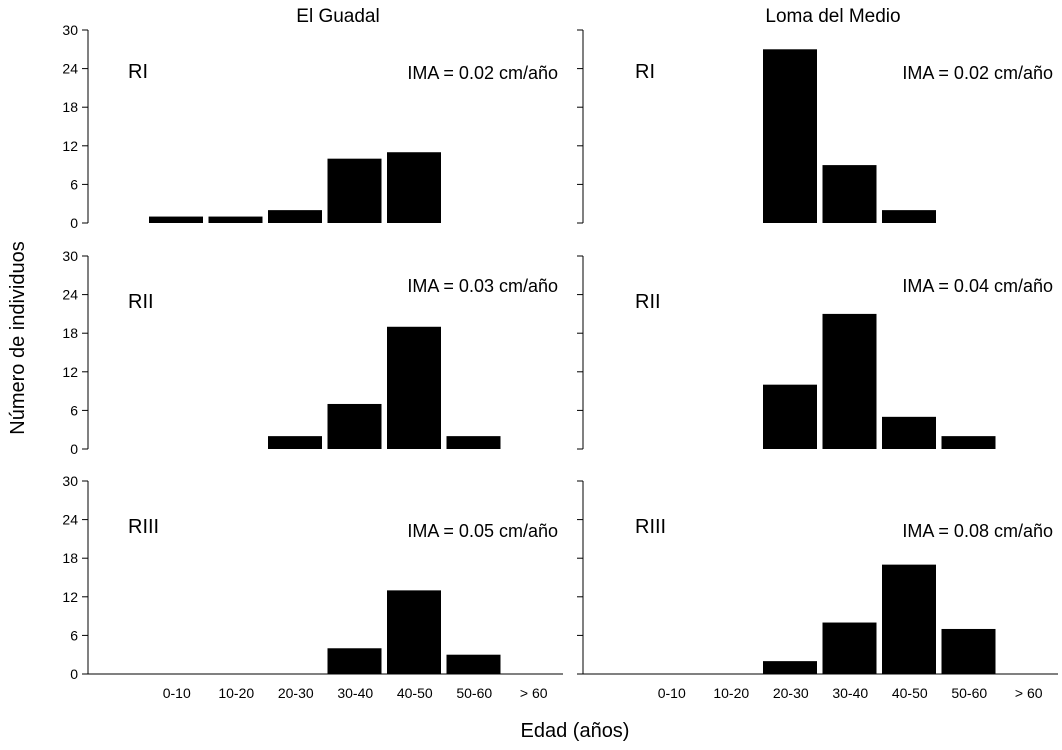 The image size is (1062, 750). I want to click on panel-title: El Guadal, so click(337, 16).